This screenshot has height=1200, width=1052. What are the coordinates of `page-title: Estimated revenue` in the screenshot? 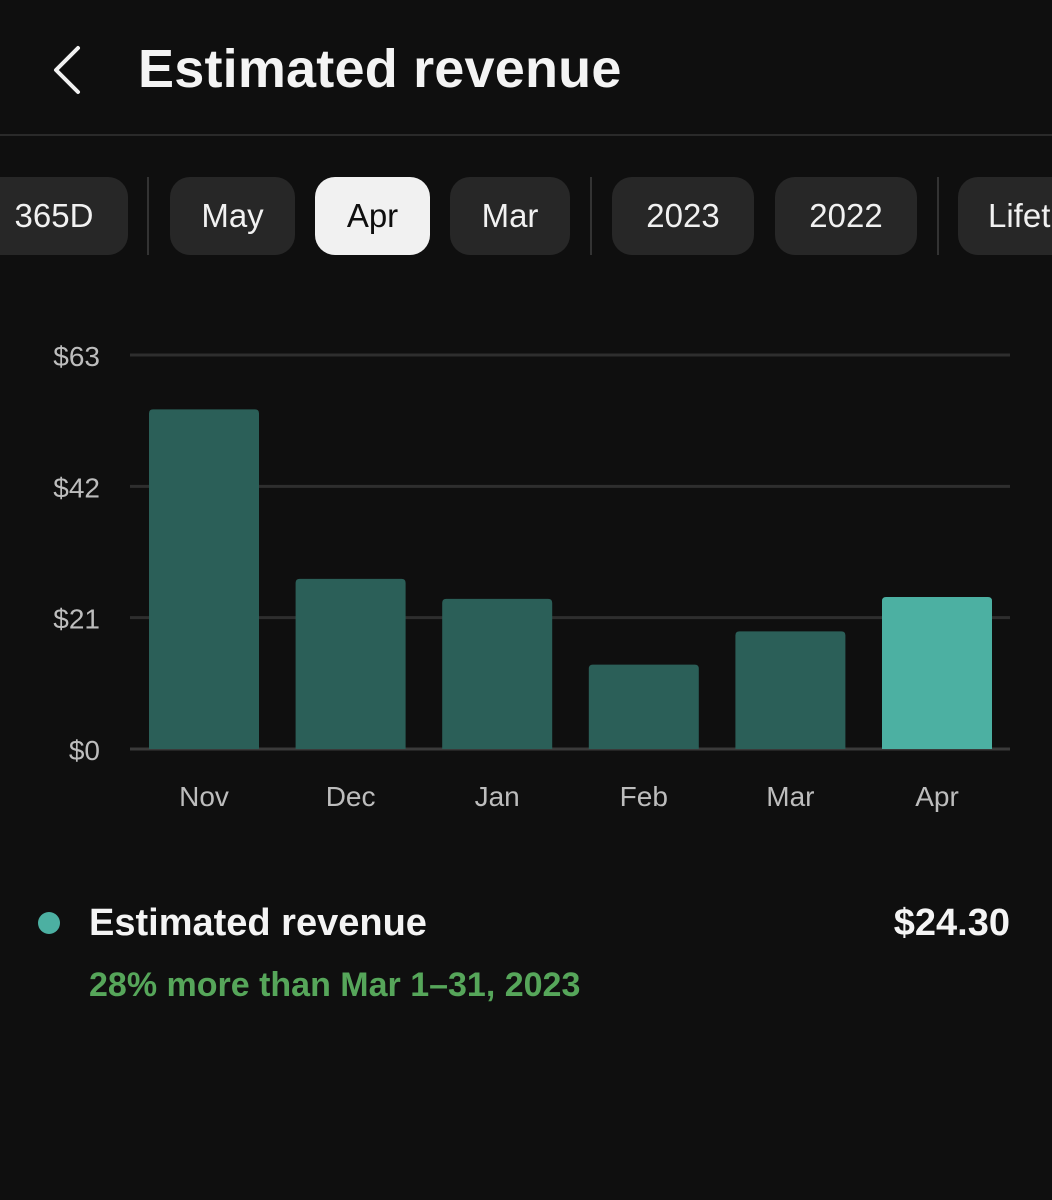 It's located at (380, 69).